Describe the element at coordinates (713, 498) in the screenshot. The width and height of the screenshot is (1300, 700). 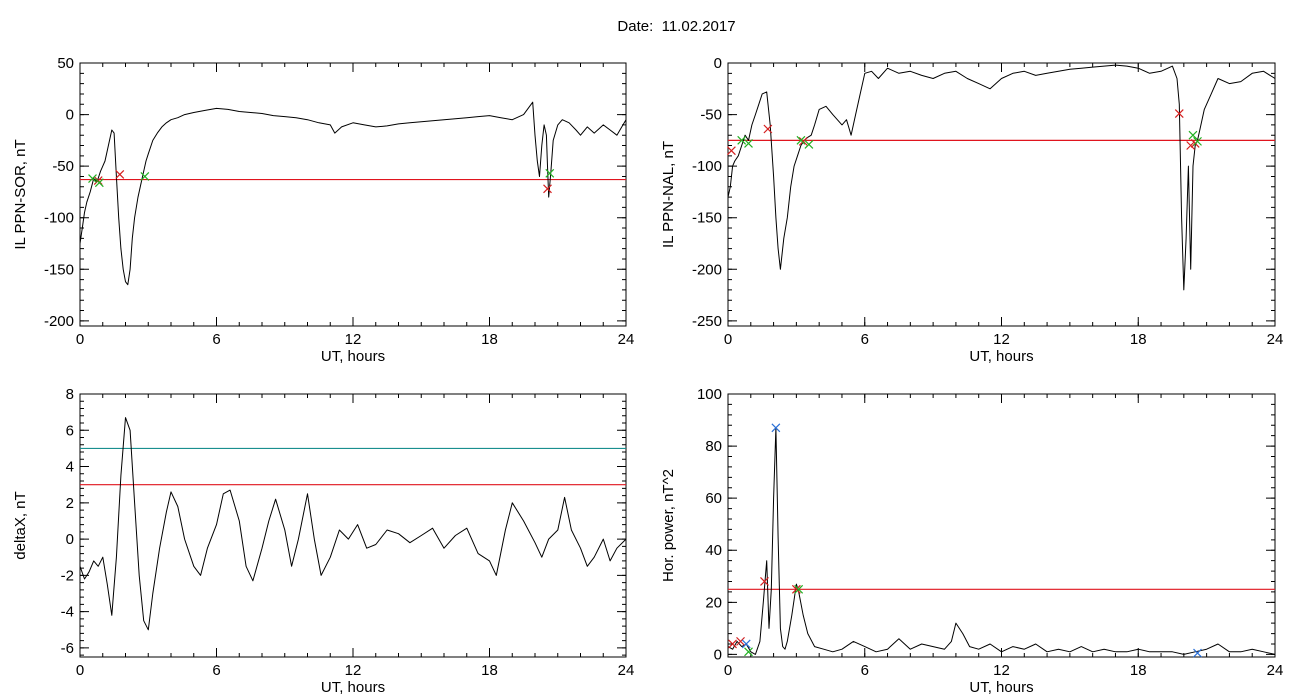
I see `y-tick-label: 60` at that location.